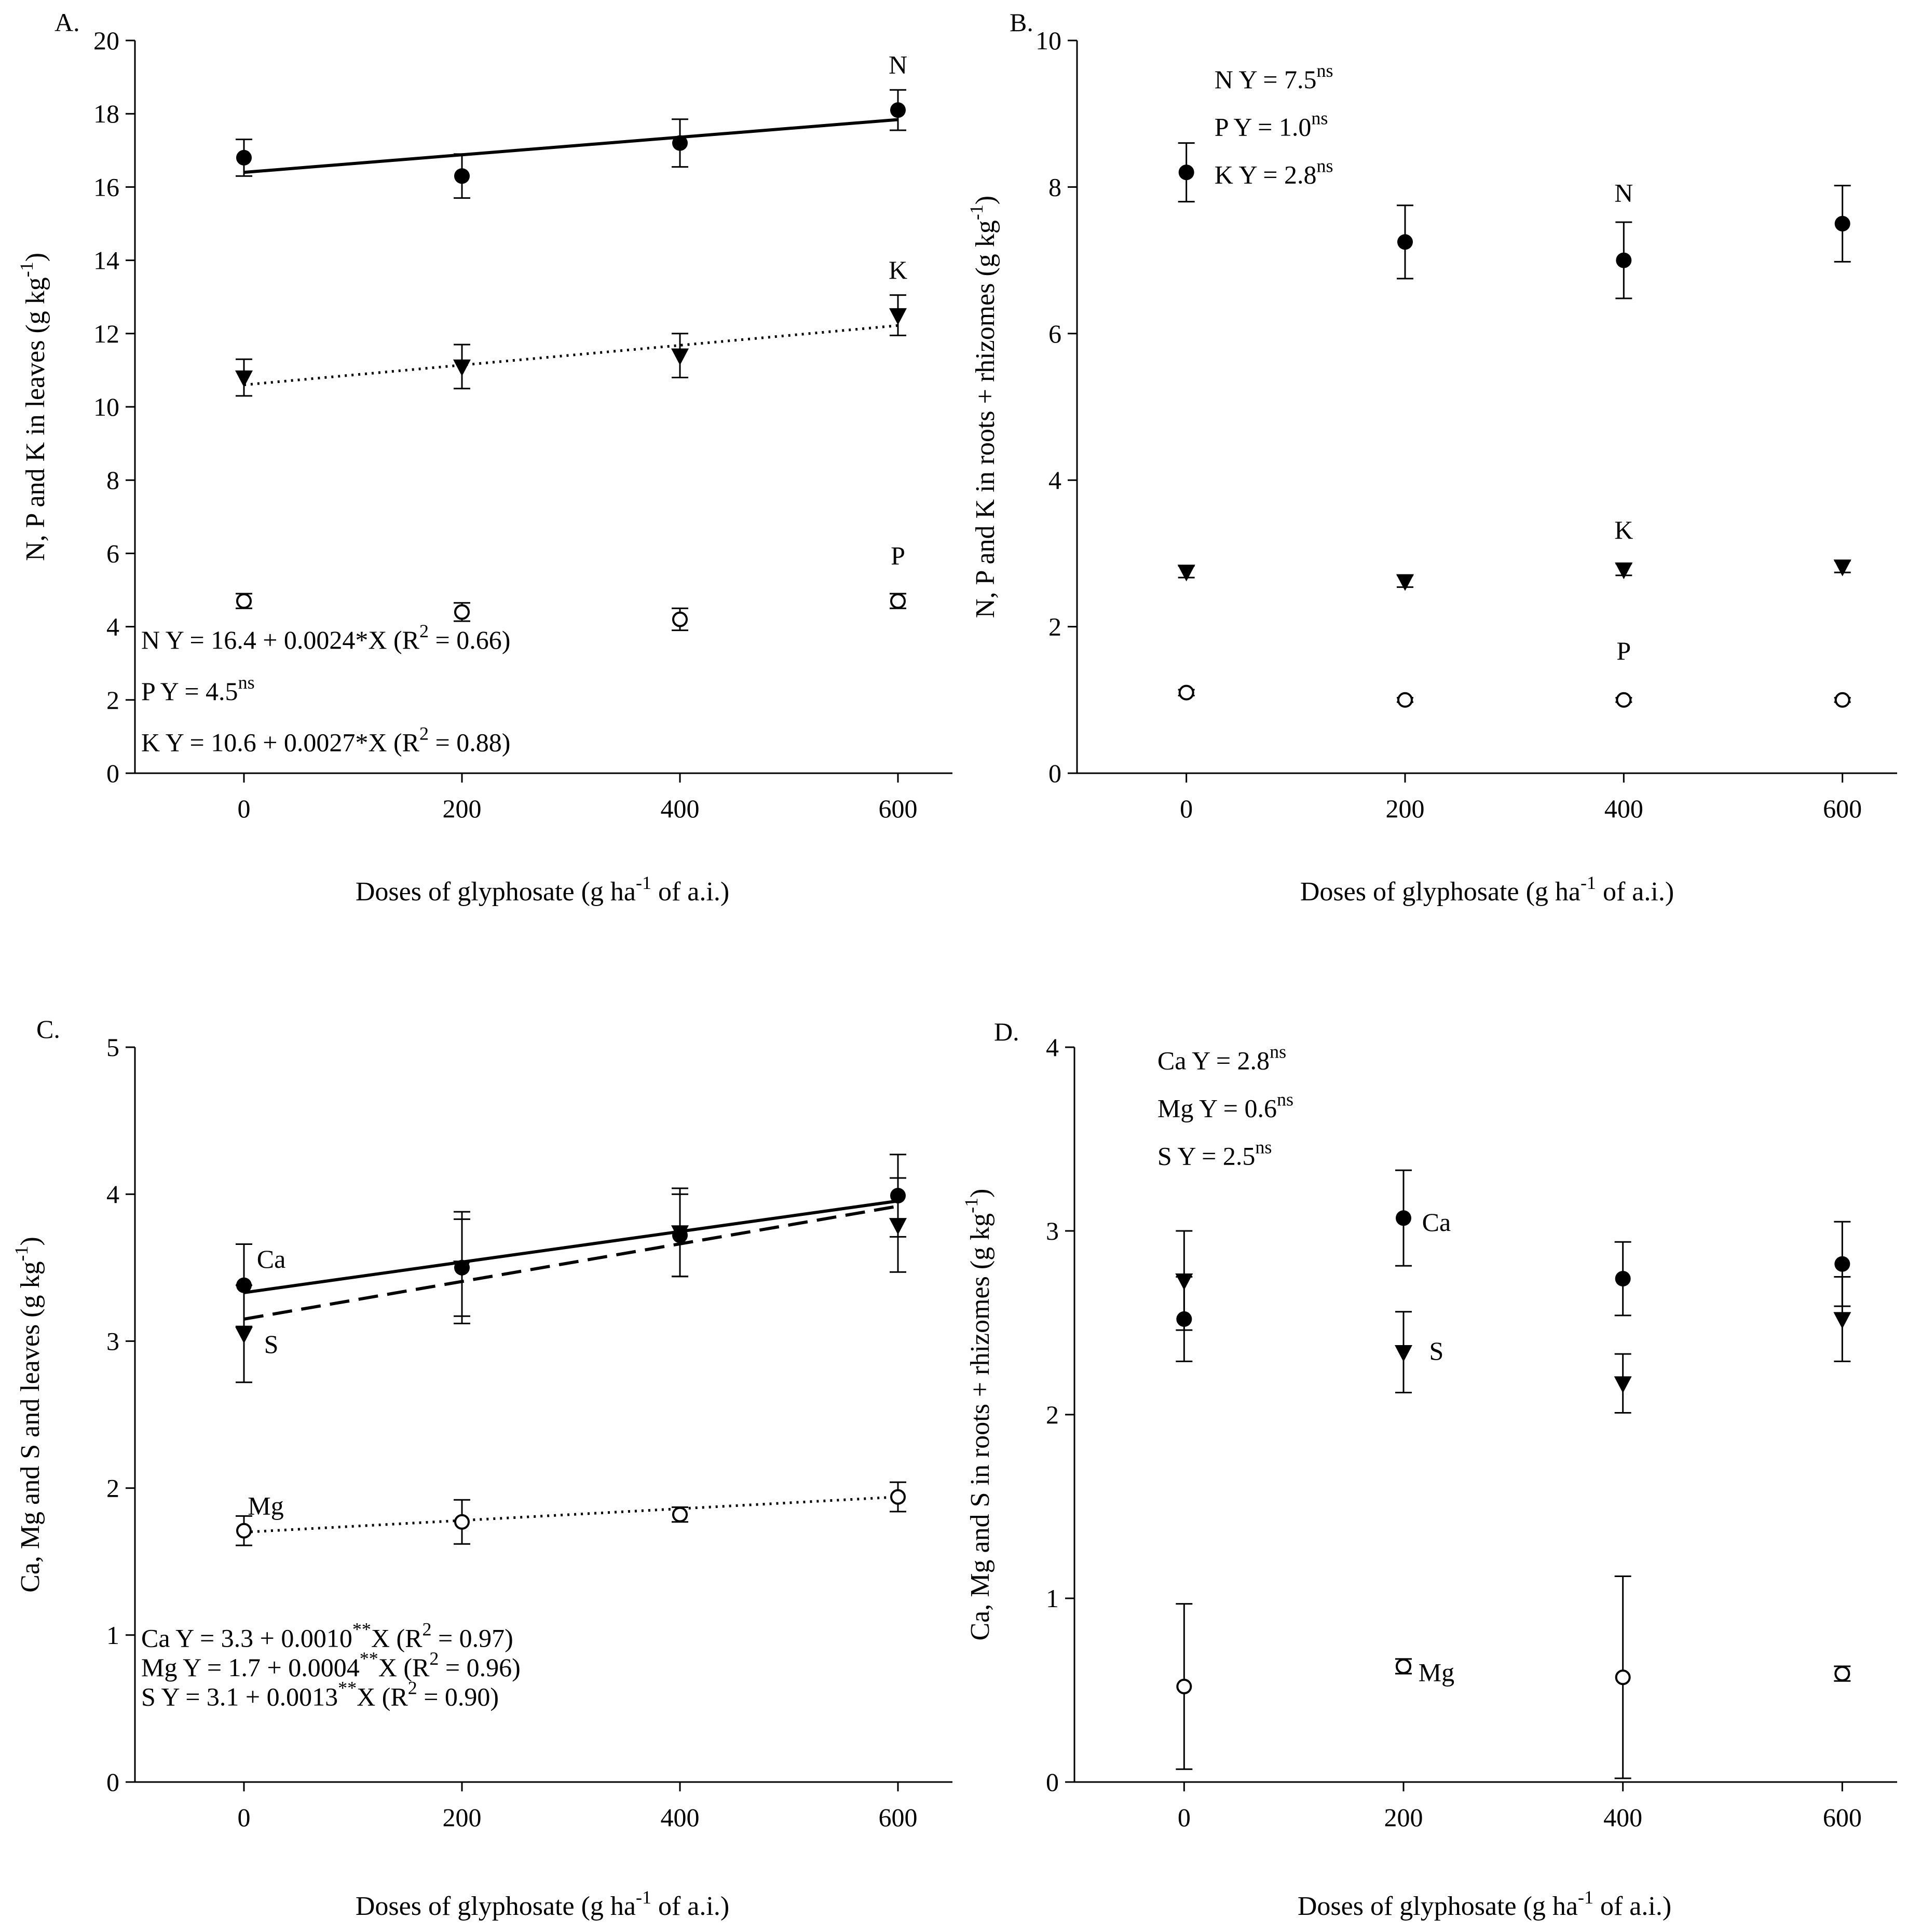 The image size is (1921, 1932). What do you see at coordinates (1266, 79) in the screenshot?
I see `equation-annotation-part: N Y = 7.5` at bounding box center [1266, 79].